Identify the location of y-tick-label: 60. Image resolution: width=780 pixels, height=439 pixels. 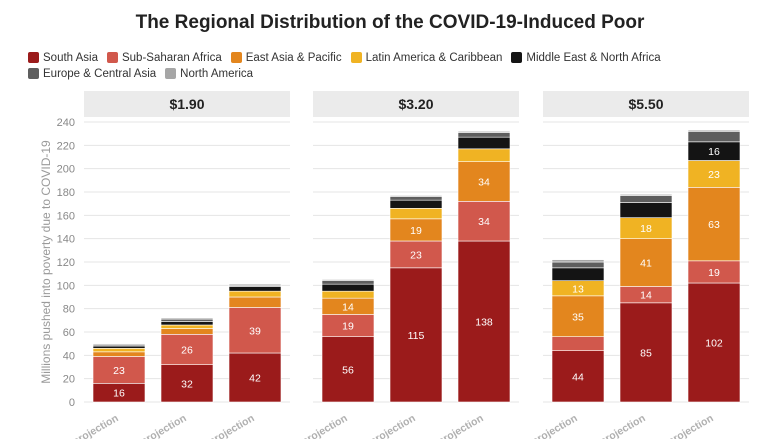
(69, 333).